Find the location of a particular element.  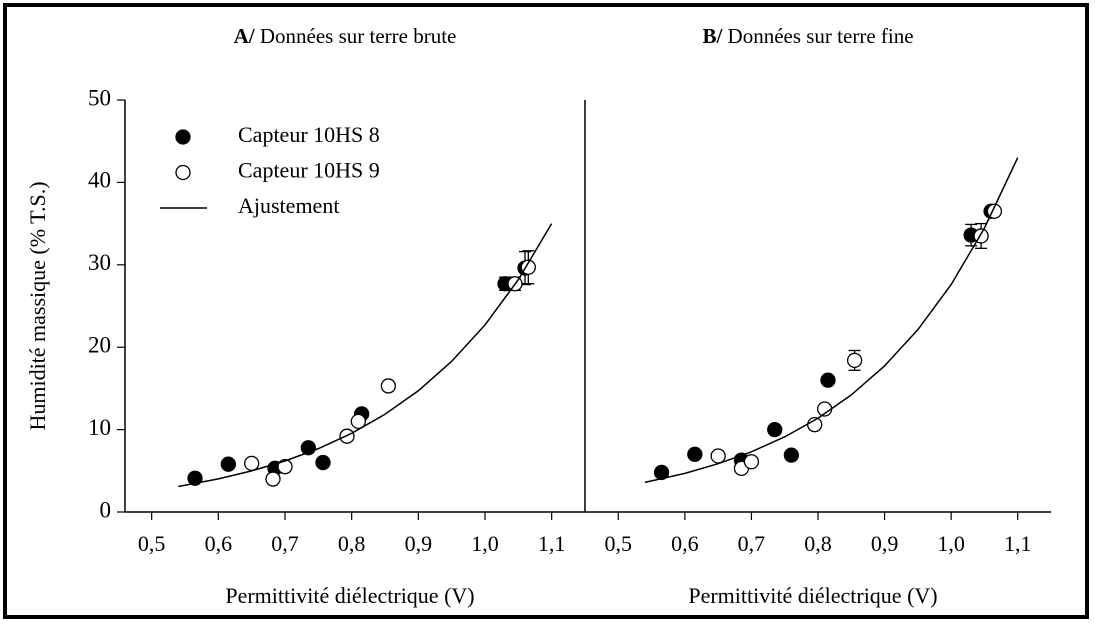

fit-line is located at coordinates (365, 355).